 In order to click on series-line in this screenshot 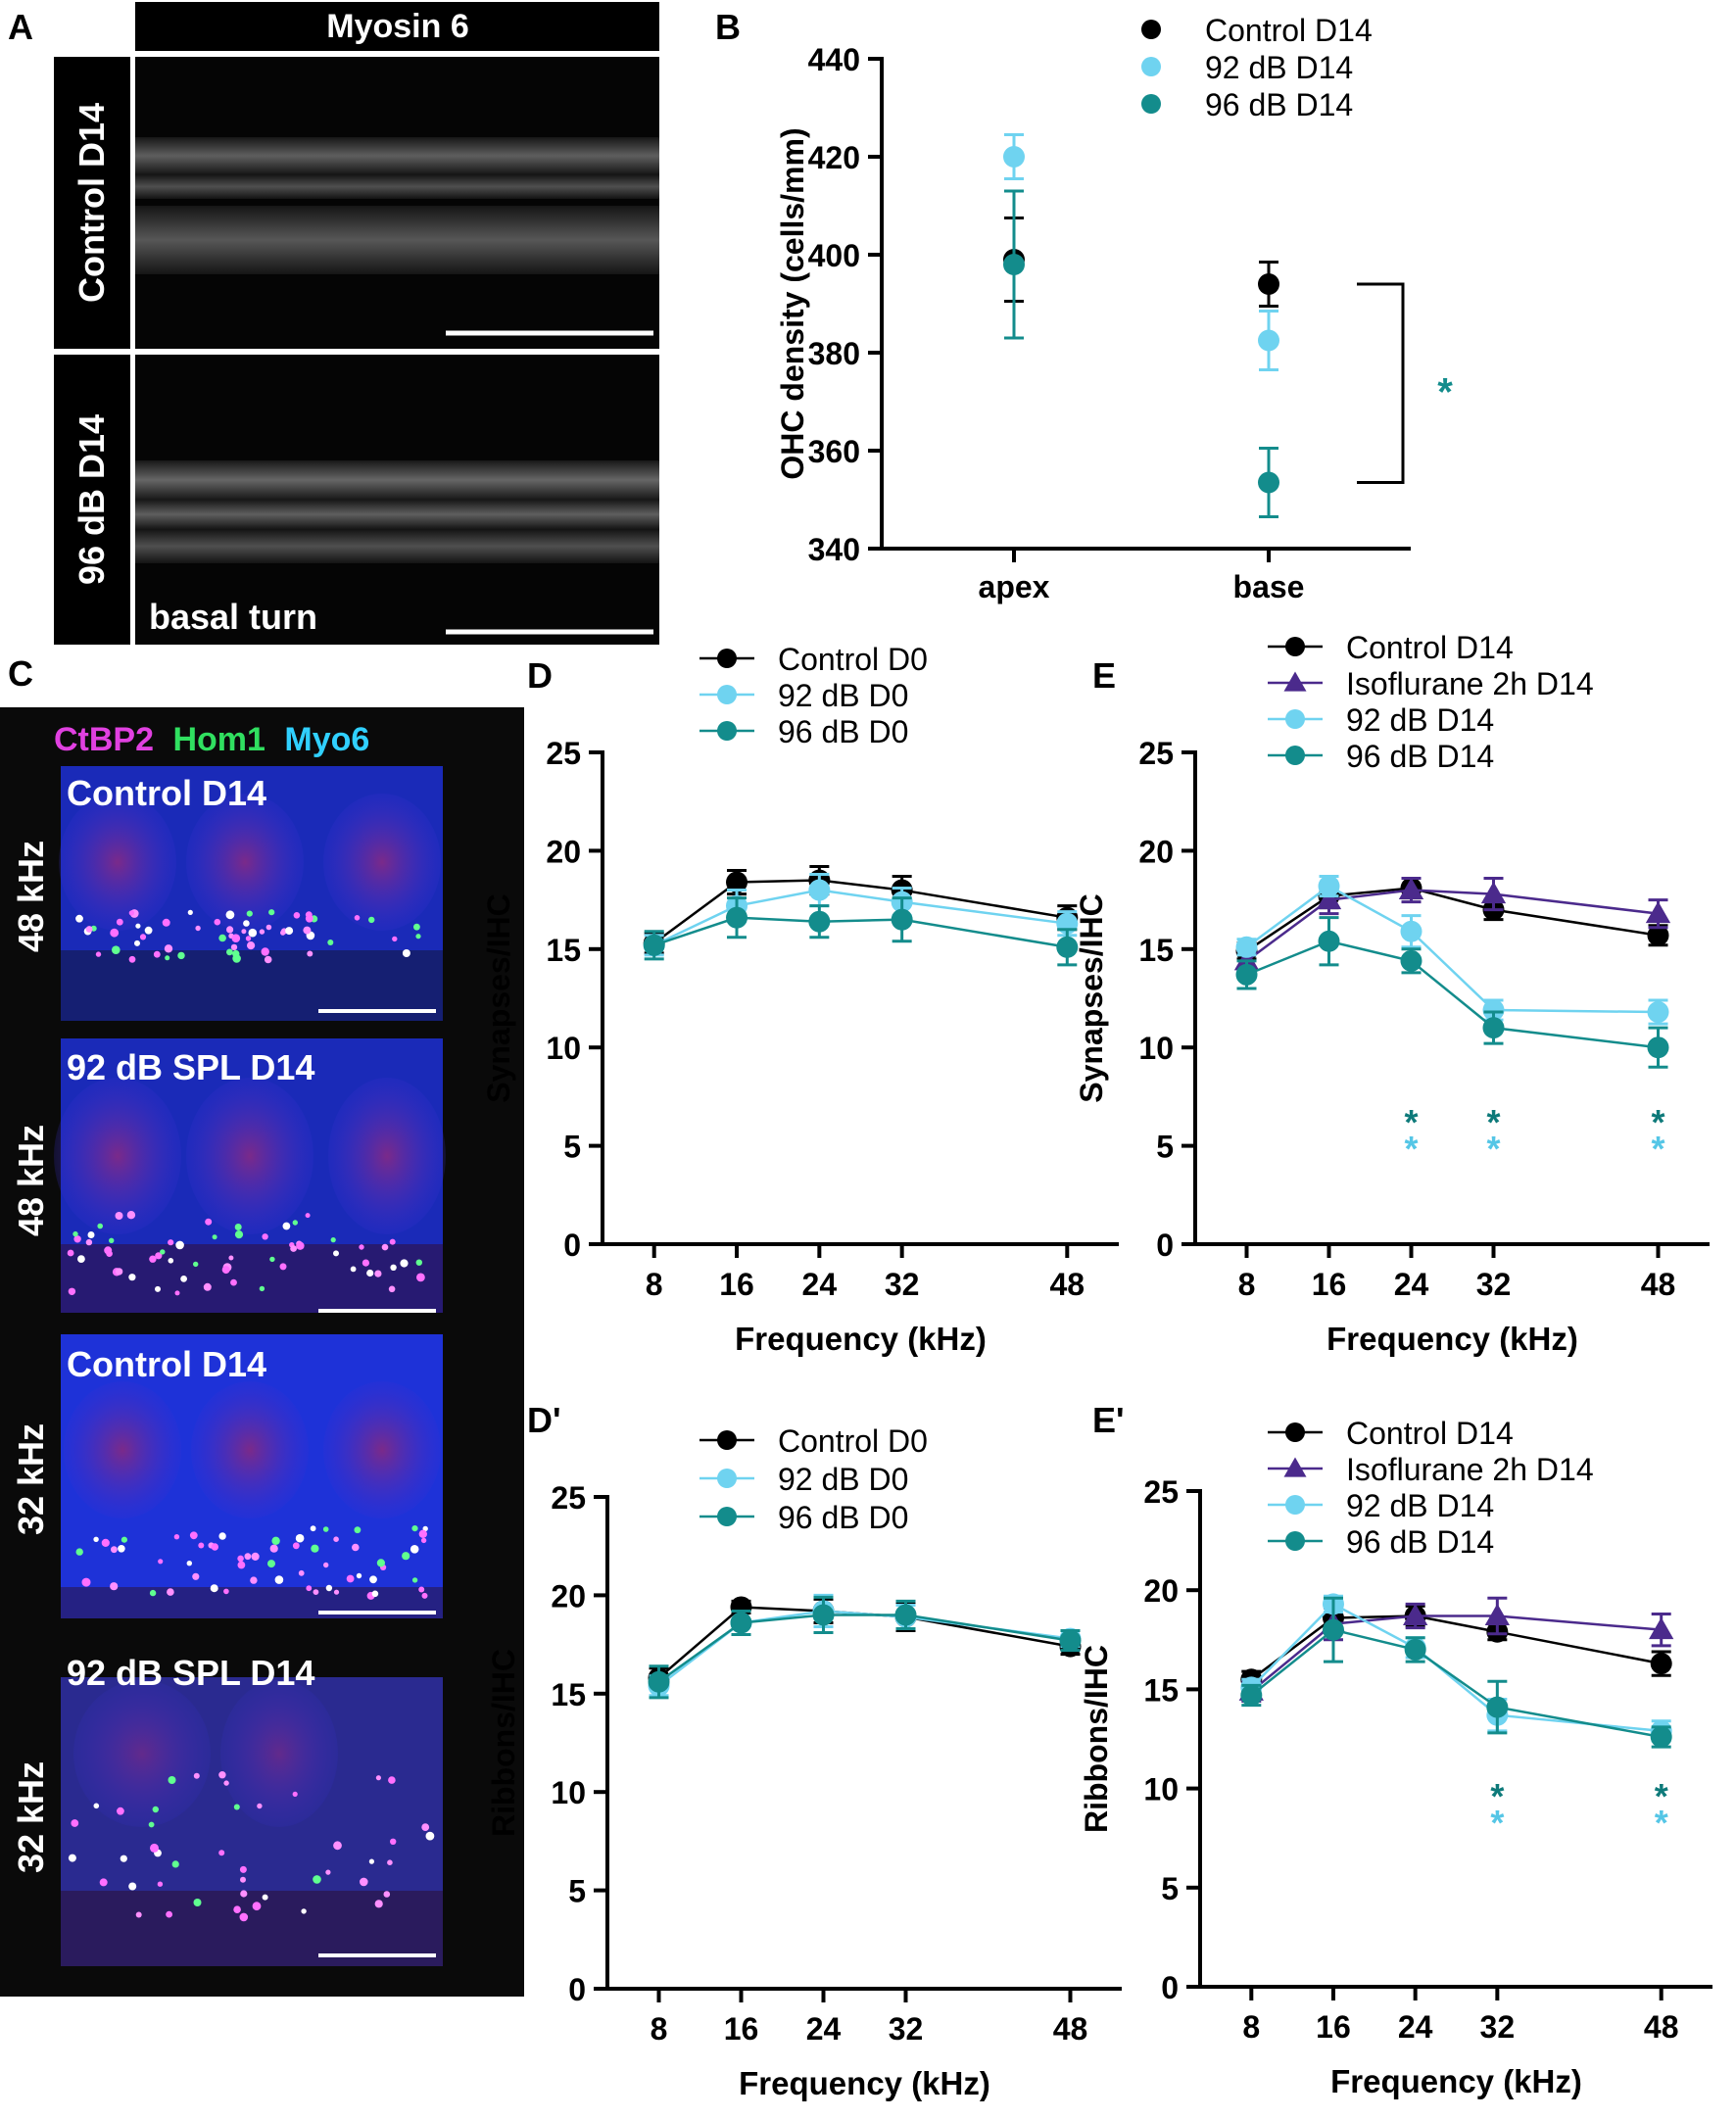, I will do `click(1456, 1684)`.